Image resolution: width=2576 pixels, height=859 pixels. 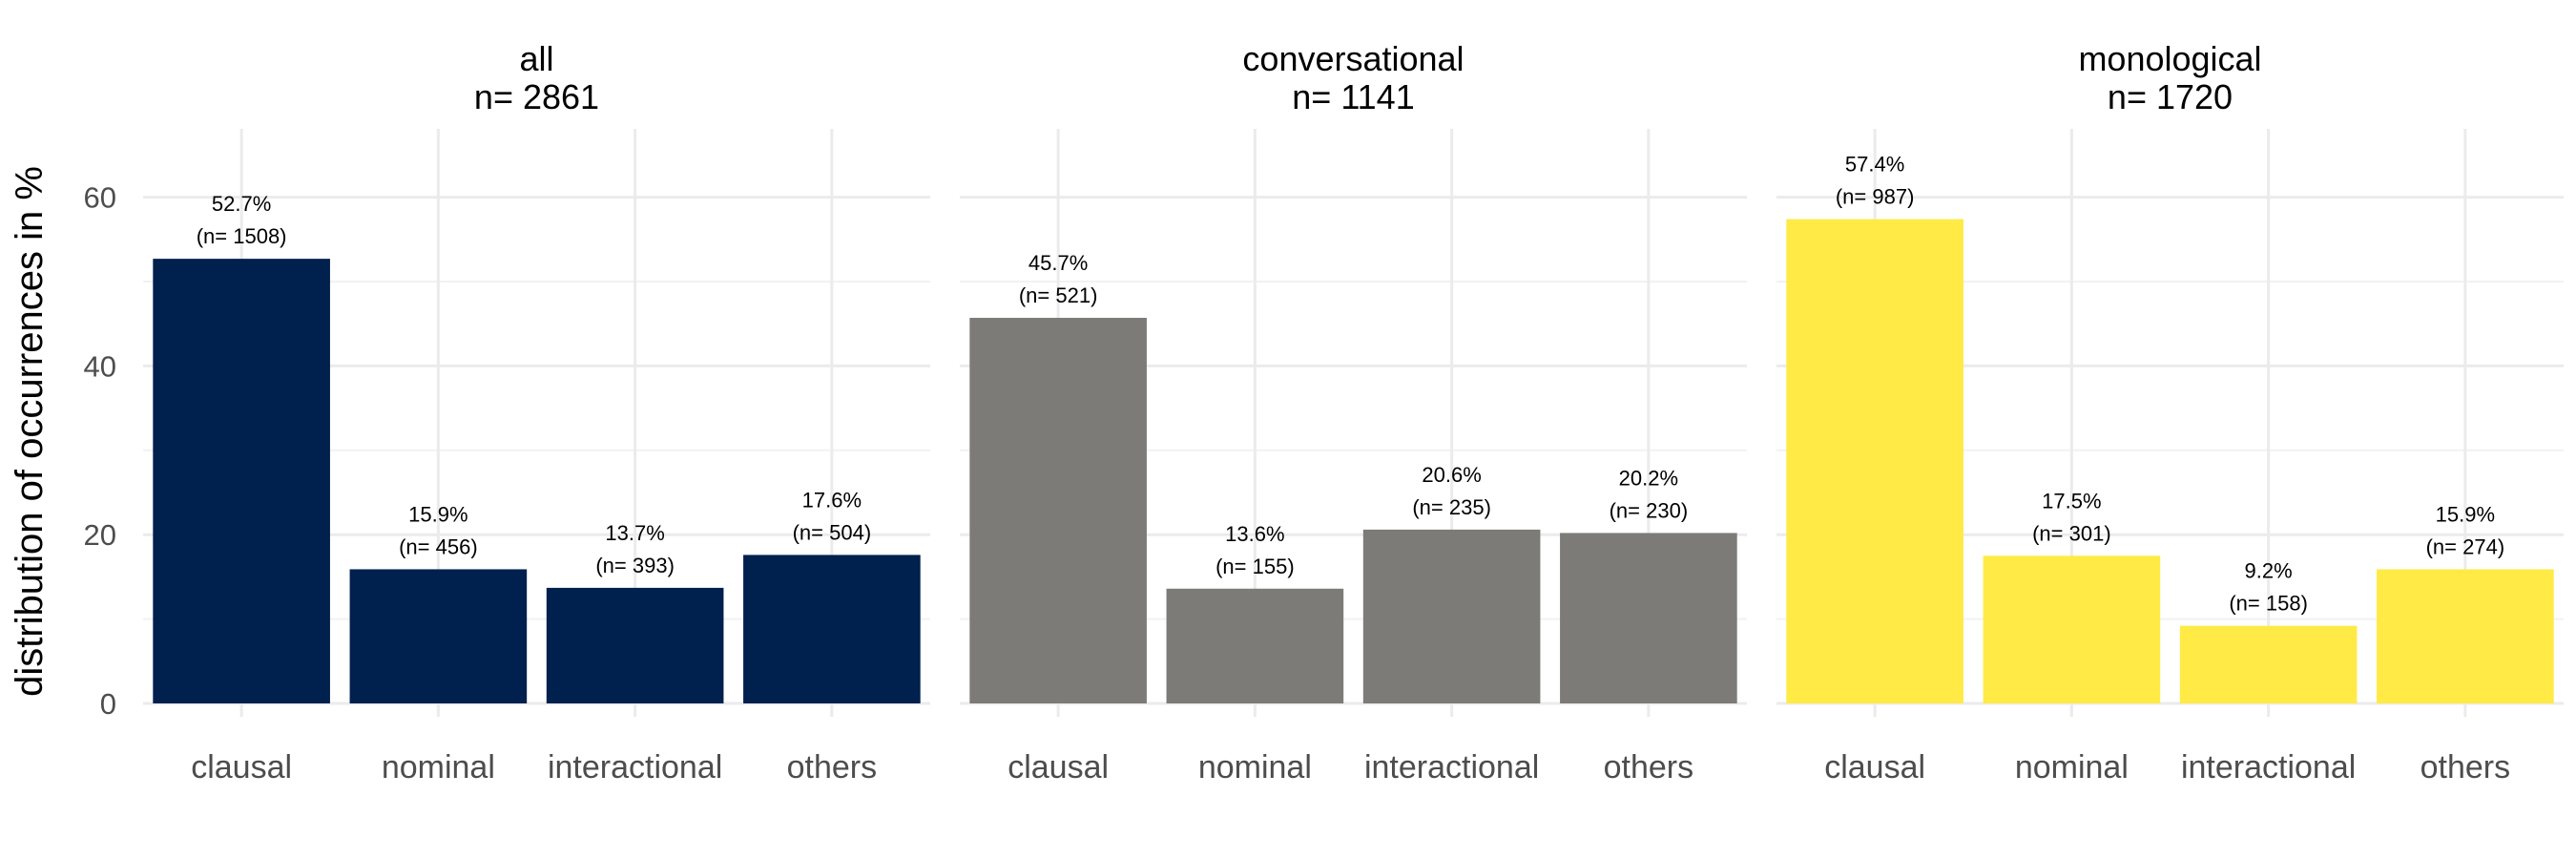 What do you see at coordinates (536, 96) in the screenshot?
I see `facet-subtitle: n= 2861` at bounding box center [536, 96].